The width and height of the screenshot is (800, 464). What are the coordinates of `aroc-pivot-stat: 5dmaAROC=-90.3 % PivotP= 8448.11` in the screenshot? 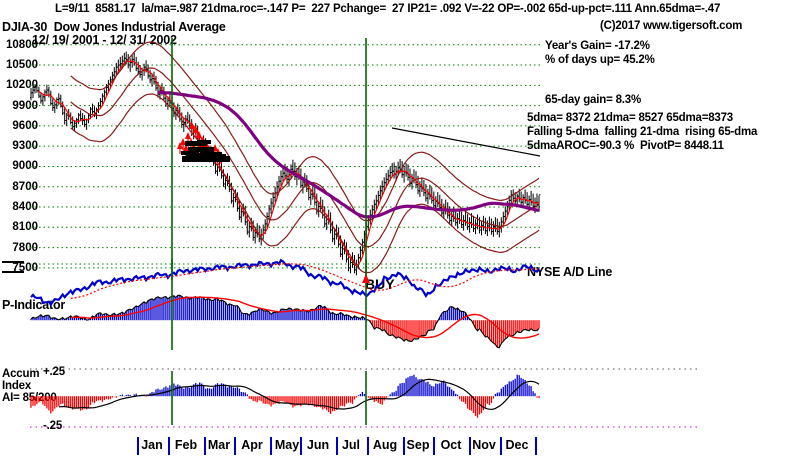 It's located at (625, 146).